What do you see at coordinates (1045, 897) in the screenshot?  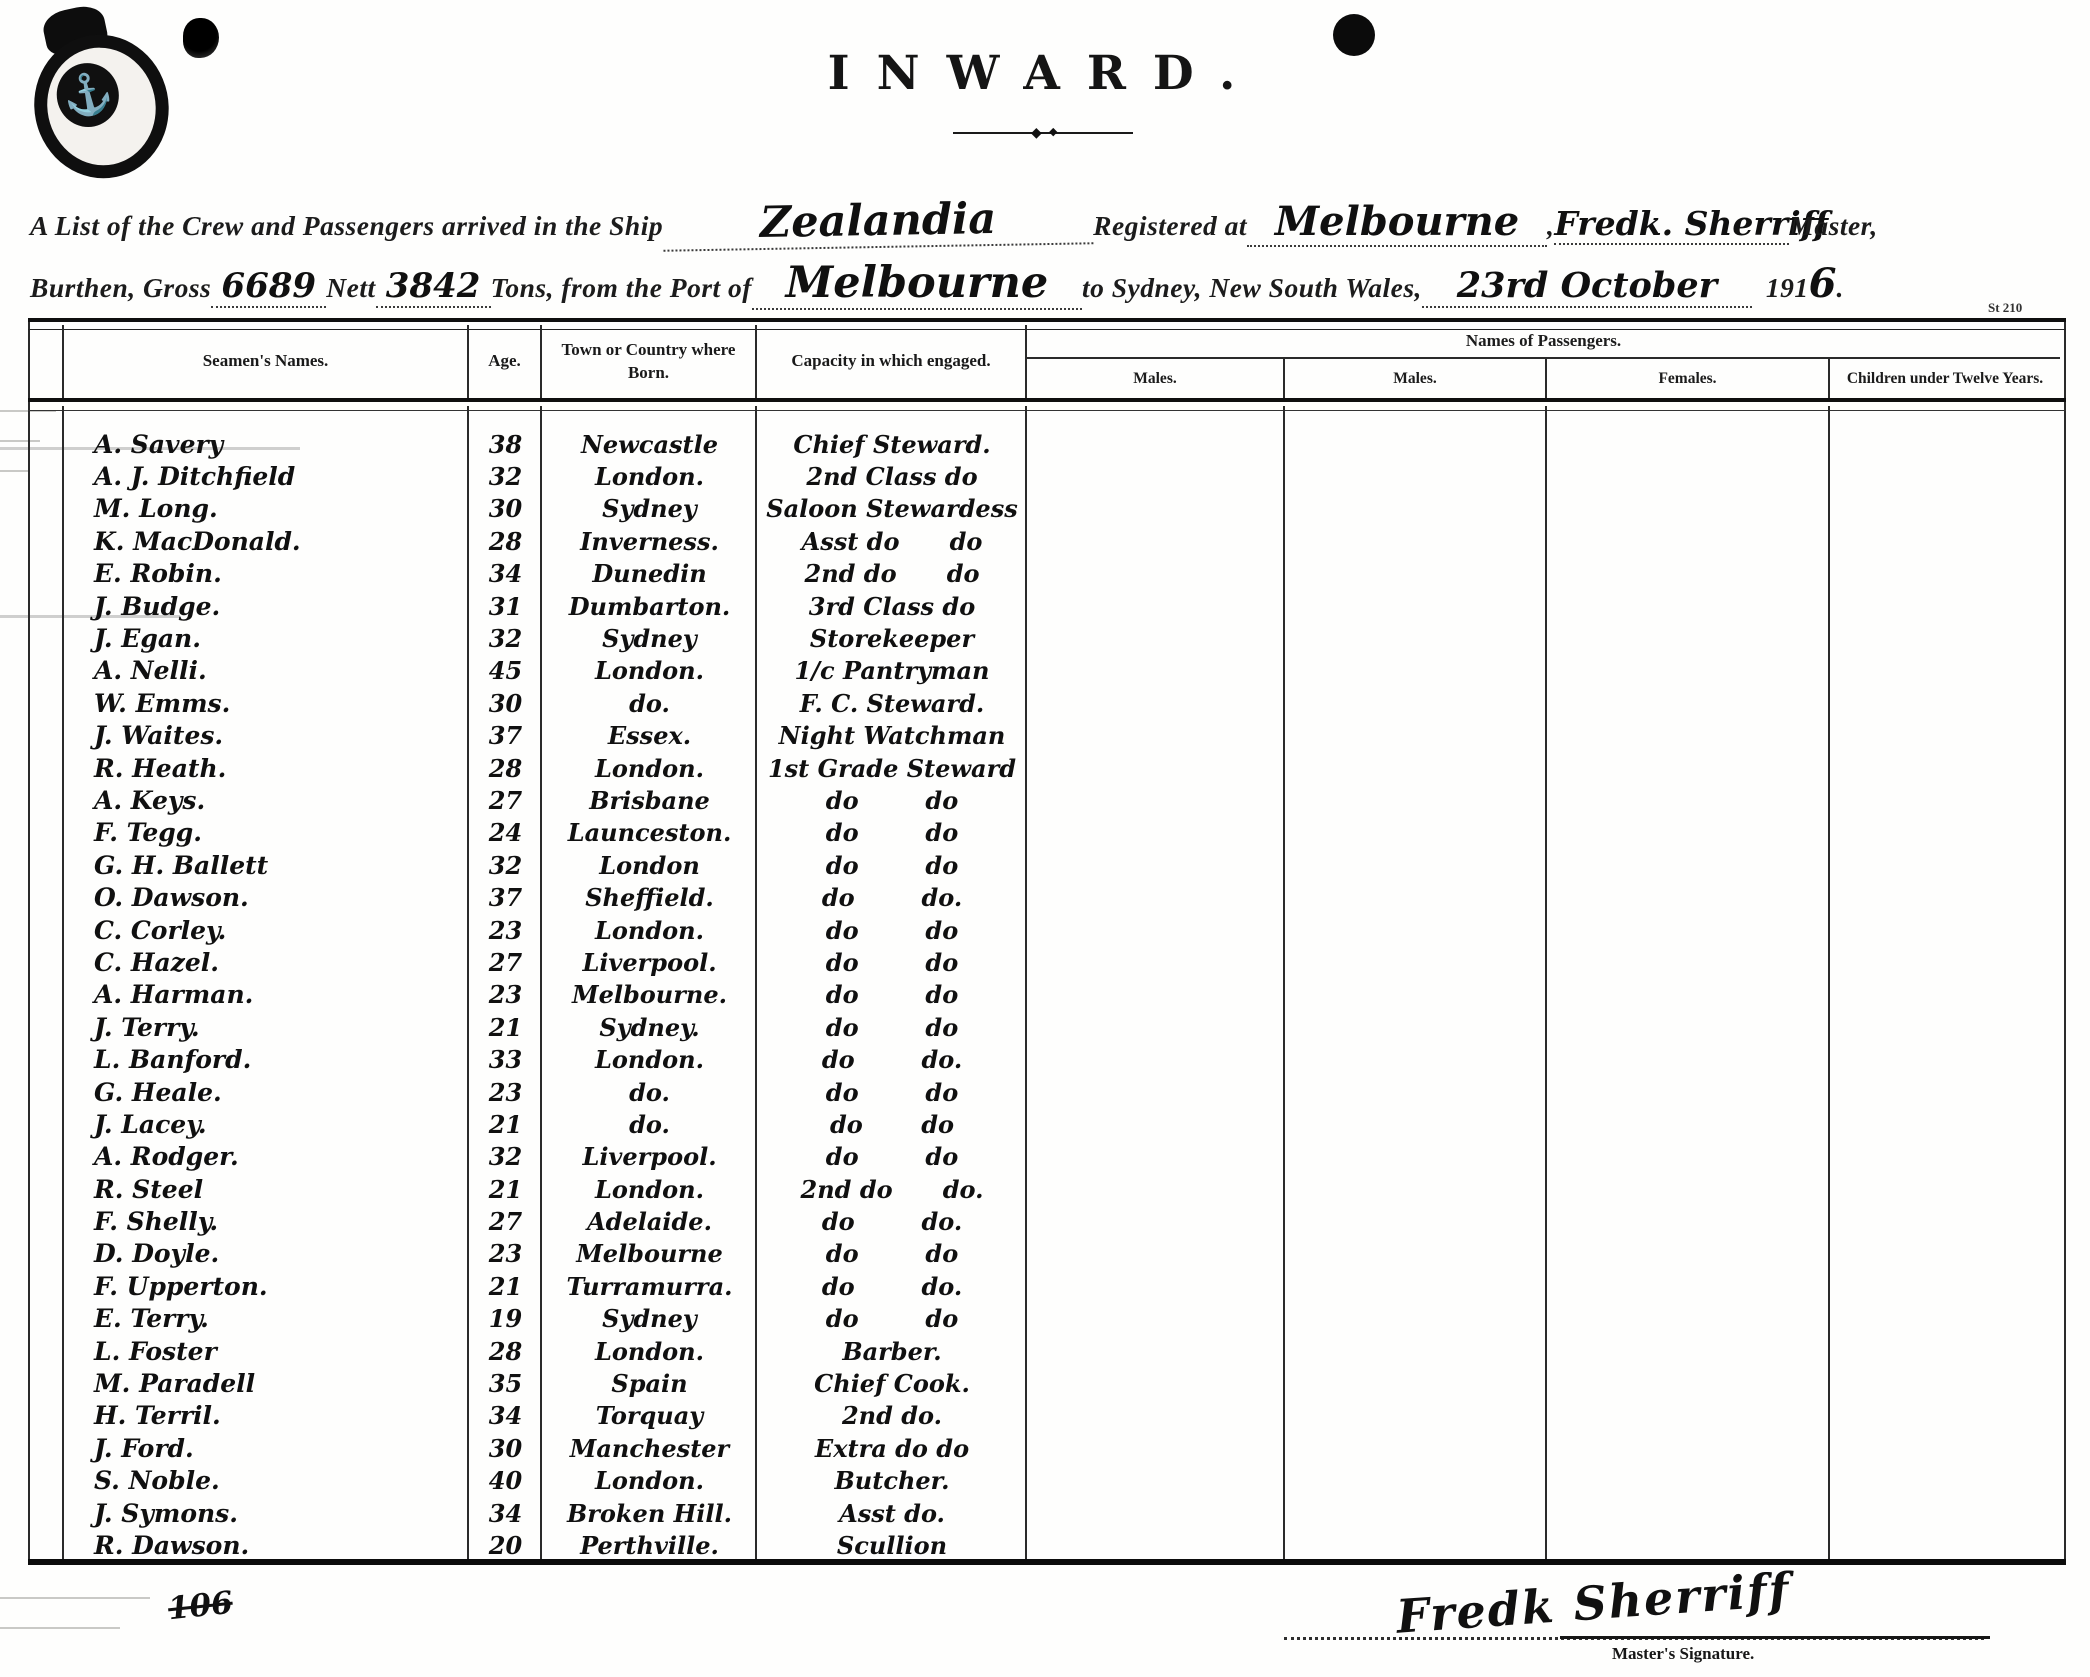 I see `table-row: O. Dawson. 37 Sheffield. do do.` at bounding box center [1045, 897].